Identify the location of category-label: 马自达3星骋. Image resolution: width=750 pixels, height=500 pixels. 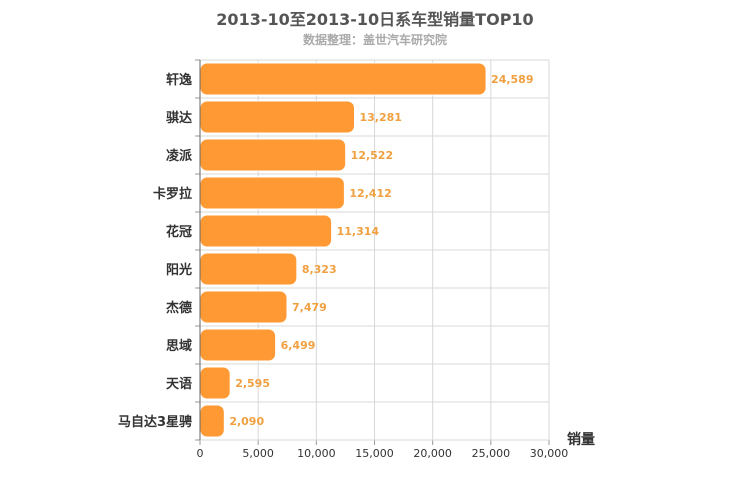
(155, 422).